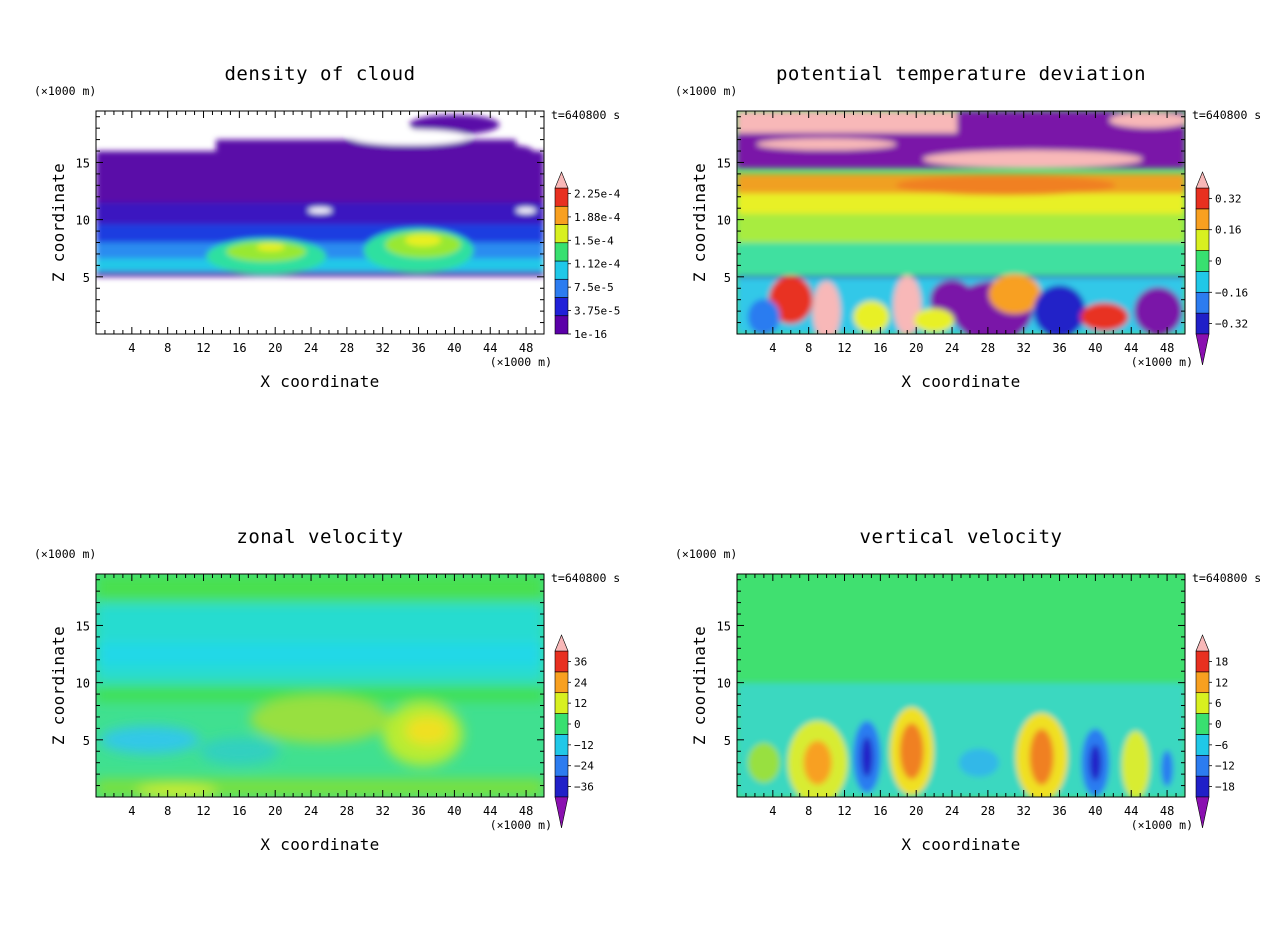  I want to click on colorbar-label: 6, so click(1218, 703).